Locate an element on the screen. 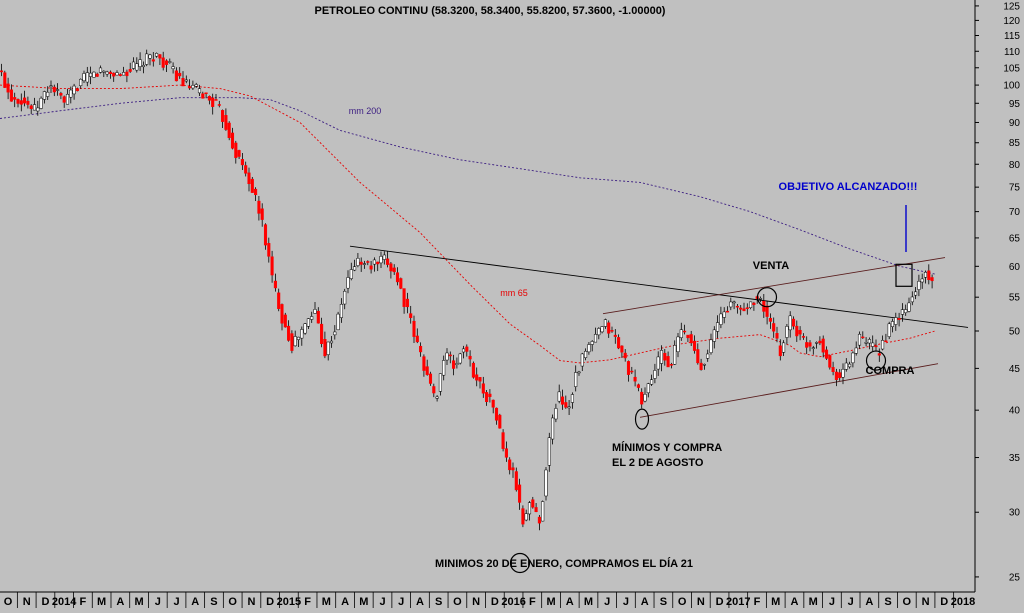 This screenshot has width=1024, height=613. y-tick-label: 35 is located at coordinates (1015, 458).